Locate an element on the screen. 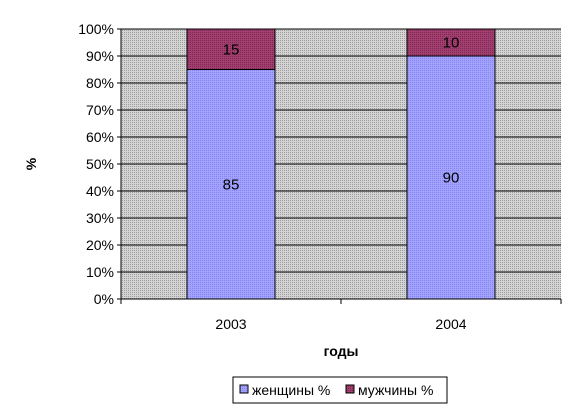 This screenshot has width=577, height=415. bar-segment-women-2003 is located at coordinates (231, 184).